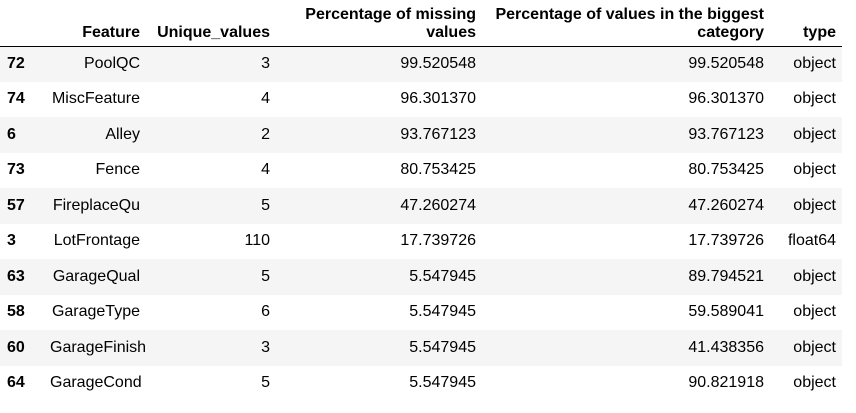 Image resolution: width=856 pixels, height=413 pixels. What do you see at coordinates (95, 99) in the screenshot?
I see `cell-feature: MiscFeature` at bounding box center [95, 99].